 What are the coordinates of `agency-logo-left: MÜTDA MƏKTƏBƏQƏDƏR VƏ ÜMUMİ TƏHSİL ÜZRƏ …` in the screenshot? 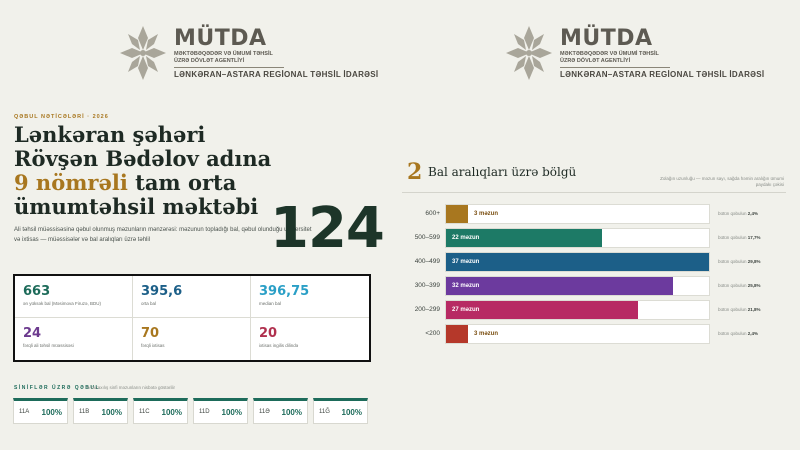 It's located at (248, 53).